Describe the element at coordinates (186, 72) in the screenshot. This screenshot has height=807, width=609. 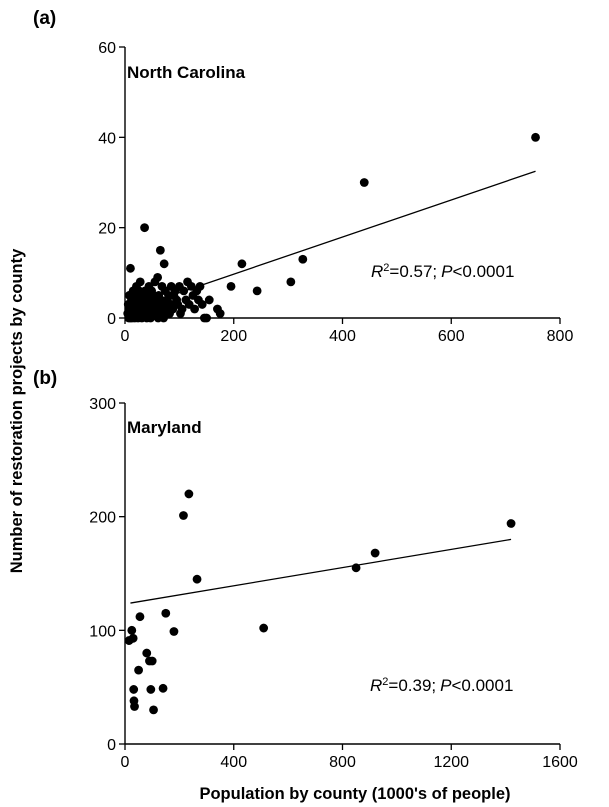
I see `panel-title-north-carolina: North Carolina` at that location.